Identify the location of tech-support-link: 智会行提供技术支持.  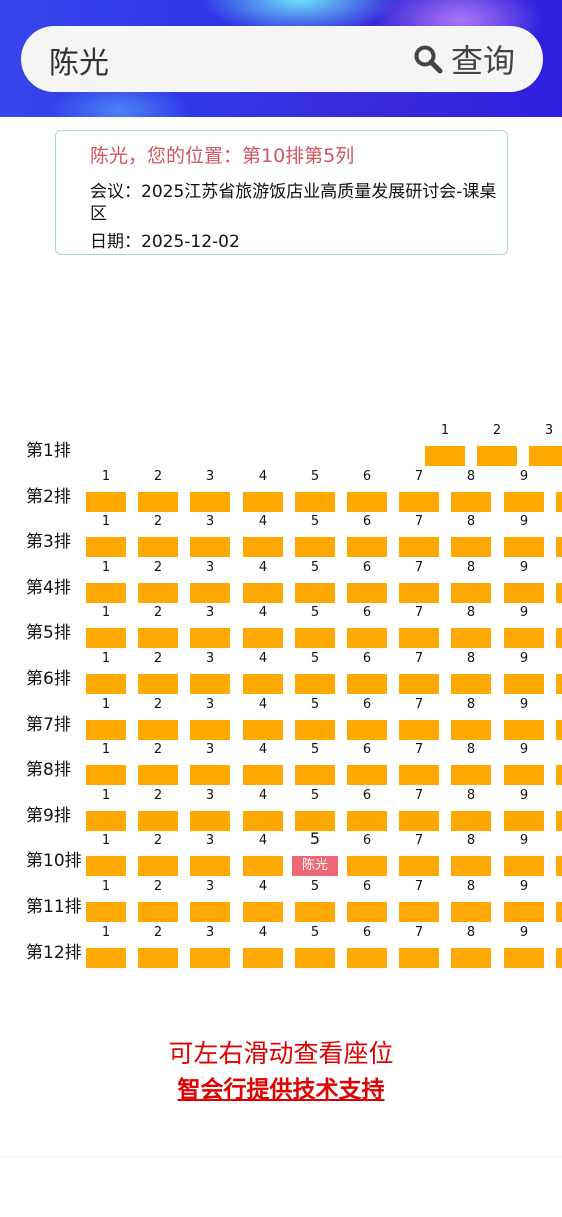
(281, 1090).